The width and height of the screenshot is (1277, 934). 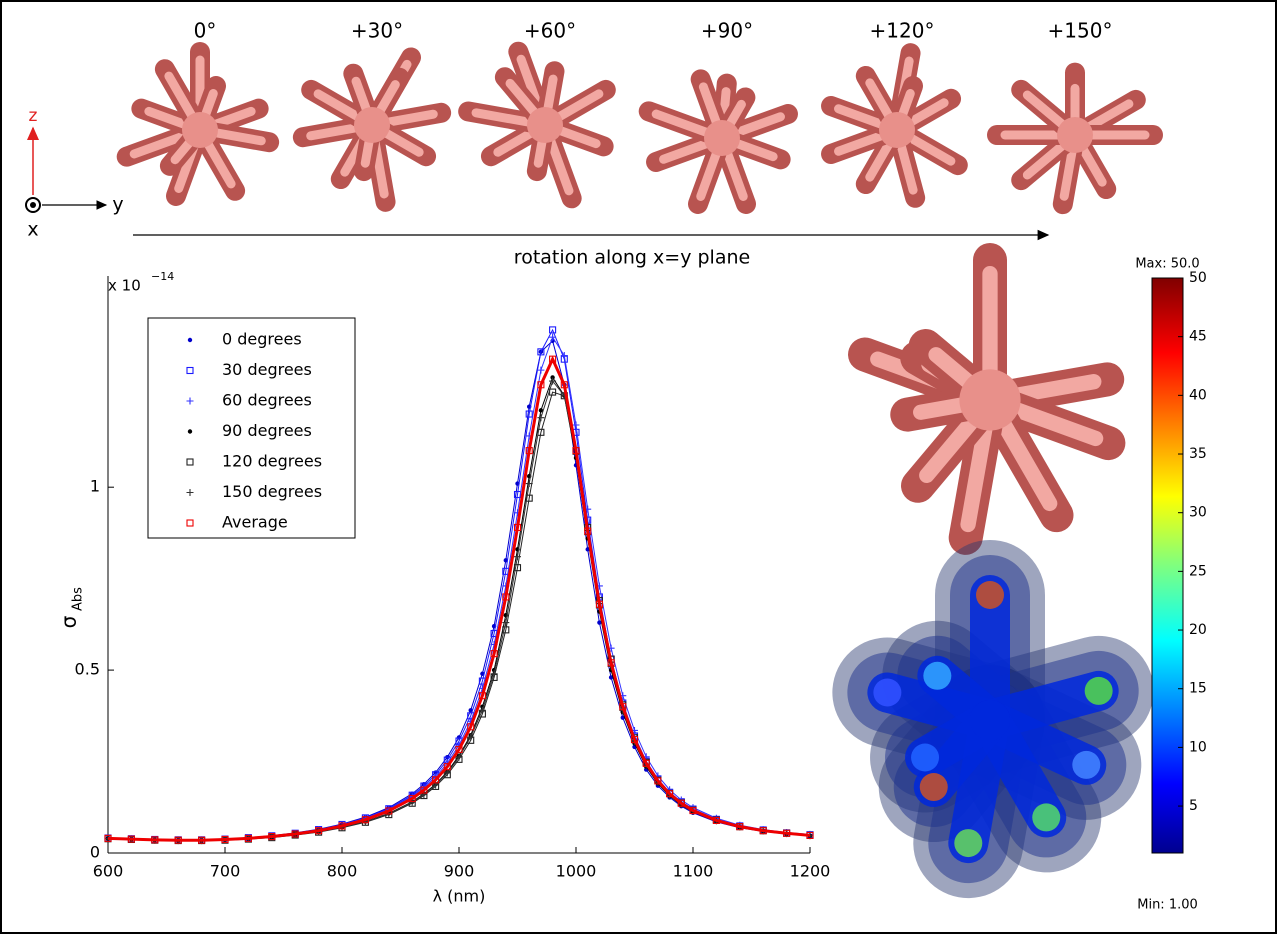 What do you see at coordinates (342, 871) in the screenshot?
I see `x-tick-label: 800` at bounding box center [342, 871].